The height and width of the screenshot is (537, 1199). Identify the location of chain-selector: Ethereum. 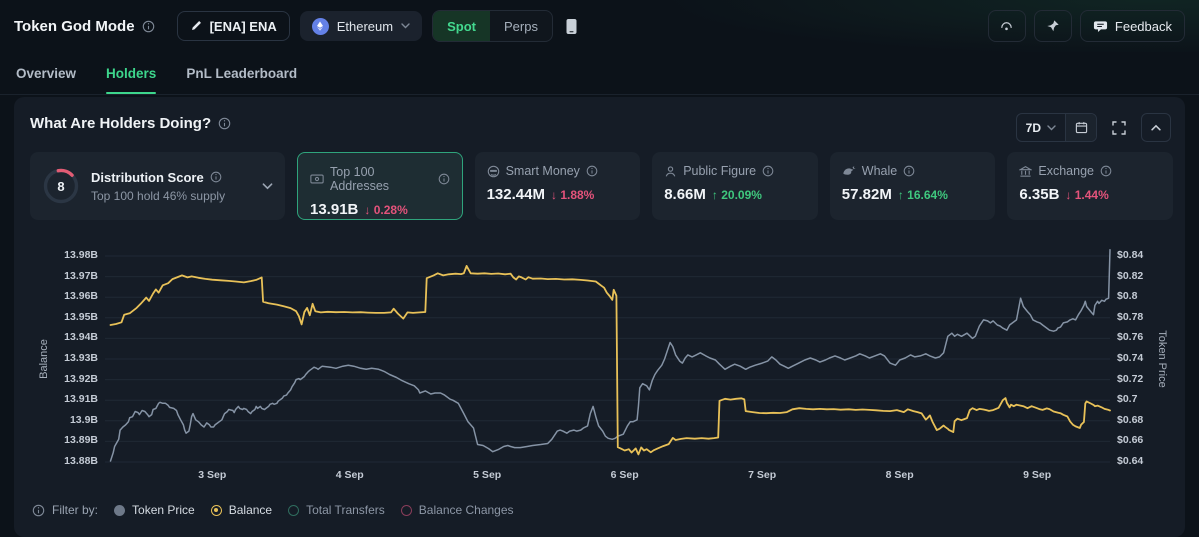
(361, 26).